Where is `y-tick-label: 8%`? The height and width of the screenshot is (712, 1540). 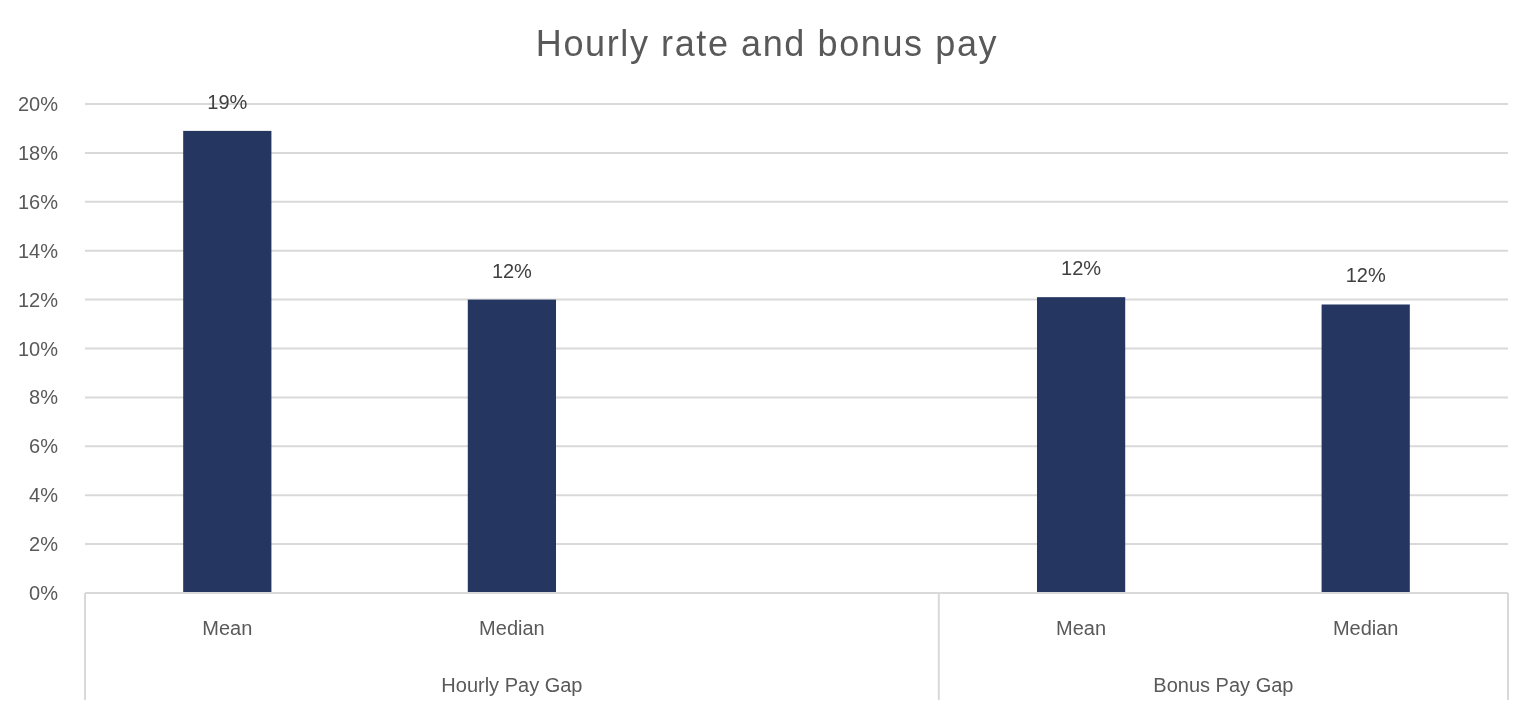 y-tick-label: 8% is located at coordinates (44, 397).